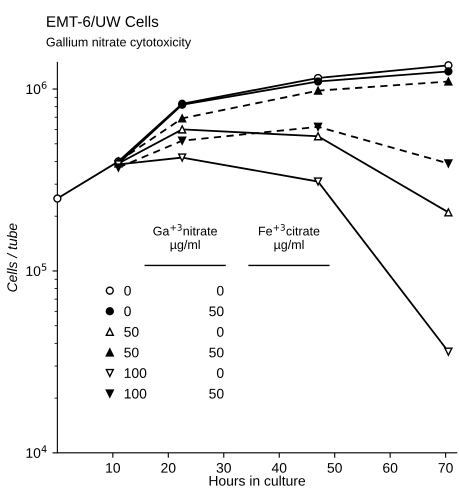 The height and width of the screenshot is (488, 459). What do you see at coordinates (36, 269) in the screenshot?
I see `y-tick-label: 10$^{5}$` at bounding box center [36, 269].